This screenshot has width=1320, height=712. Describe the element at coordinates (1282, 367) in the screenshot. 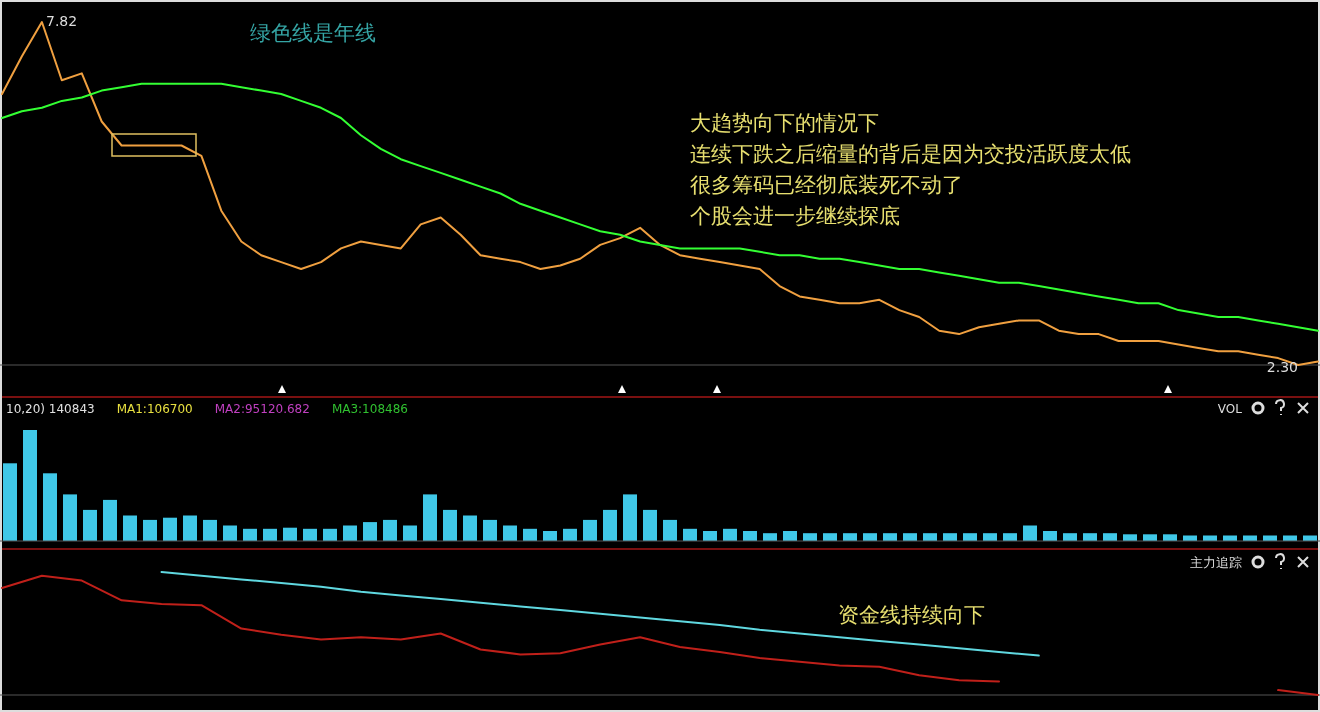

I see `annotation: 2.30` at that location.